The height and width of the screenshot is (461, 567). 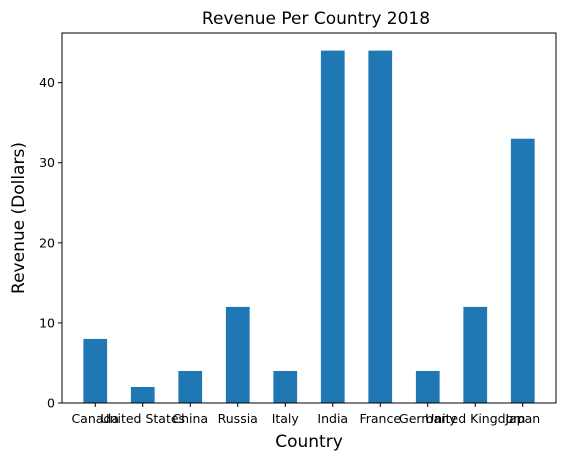 I want to click on bar-japan, so click(x=522, y=270).